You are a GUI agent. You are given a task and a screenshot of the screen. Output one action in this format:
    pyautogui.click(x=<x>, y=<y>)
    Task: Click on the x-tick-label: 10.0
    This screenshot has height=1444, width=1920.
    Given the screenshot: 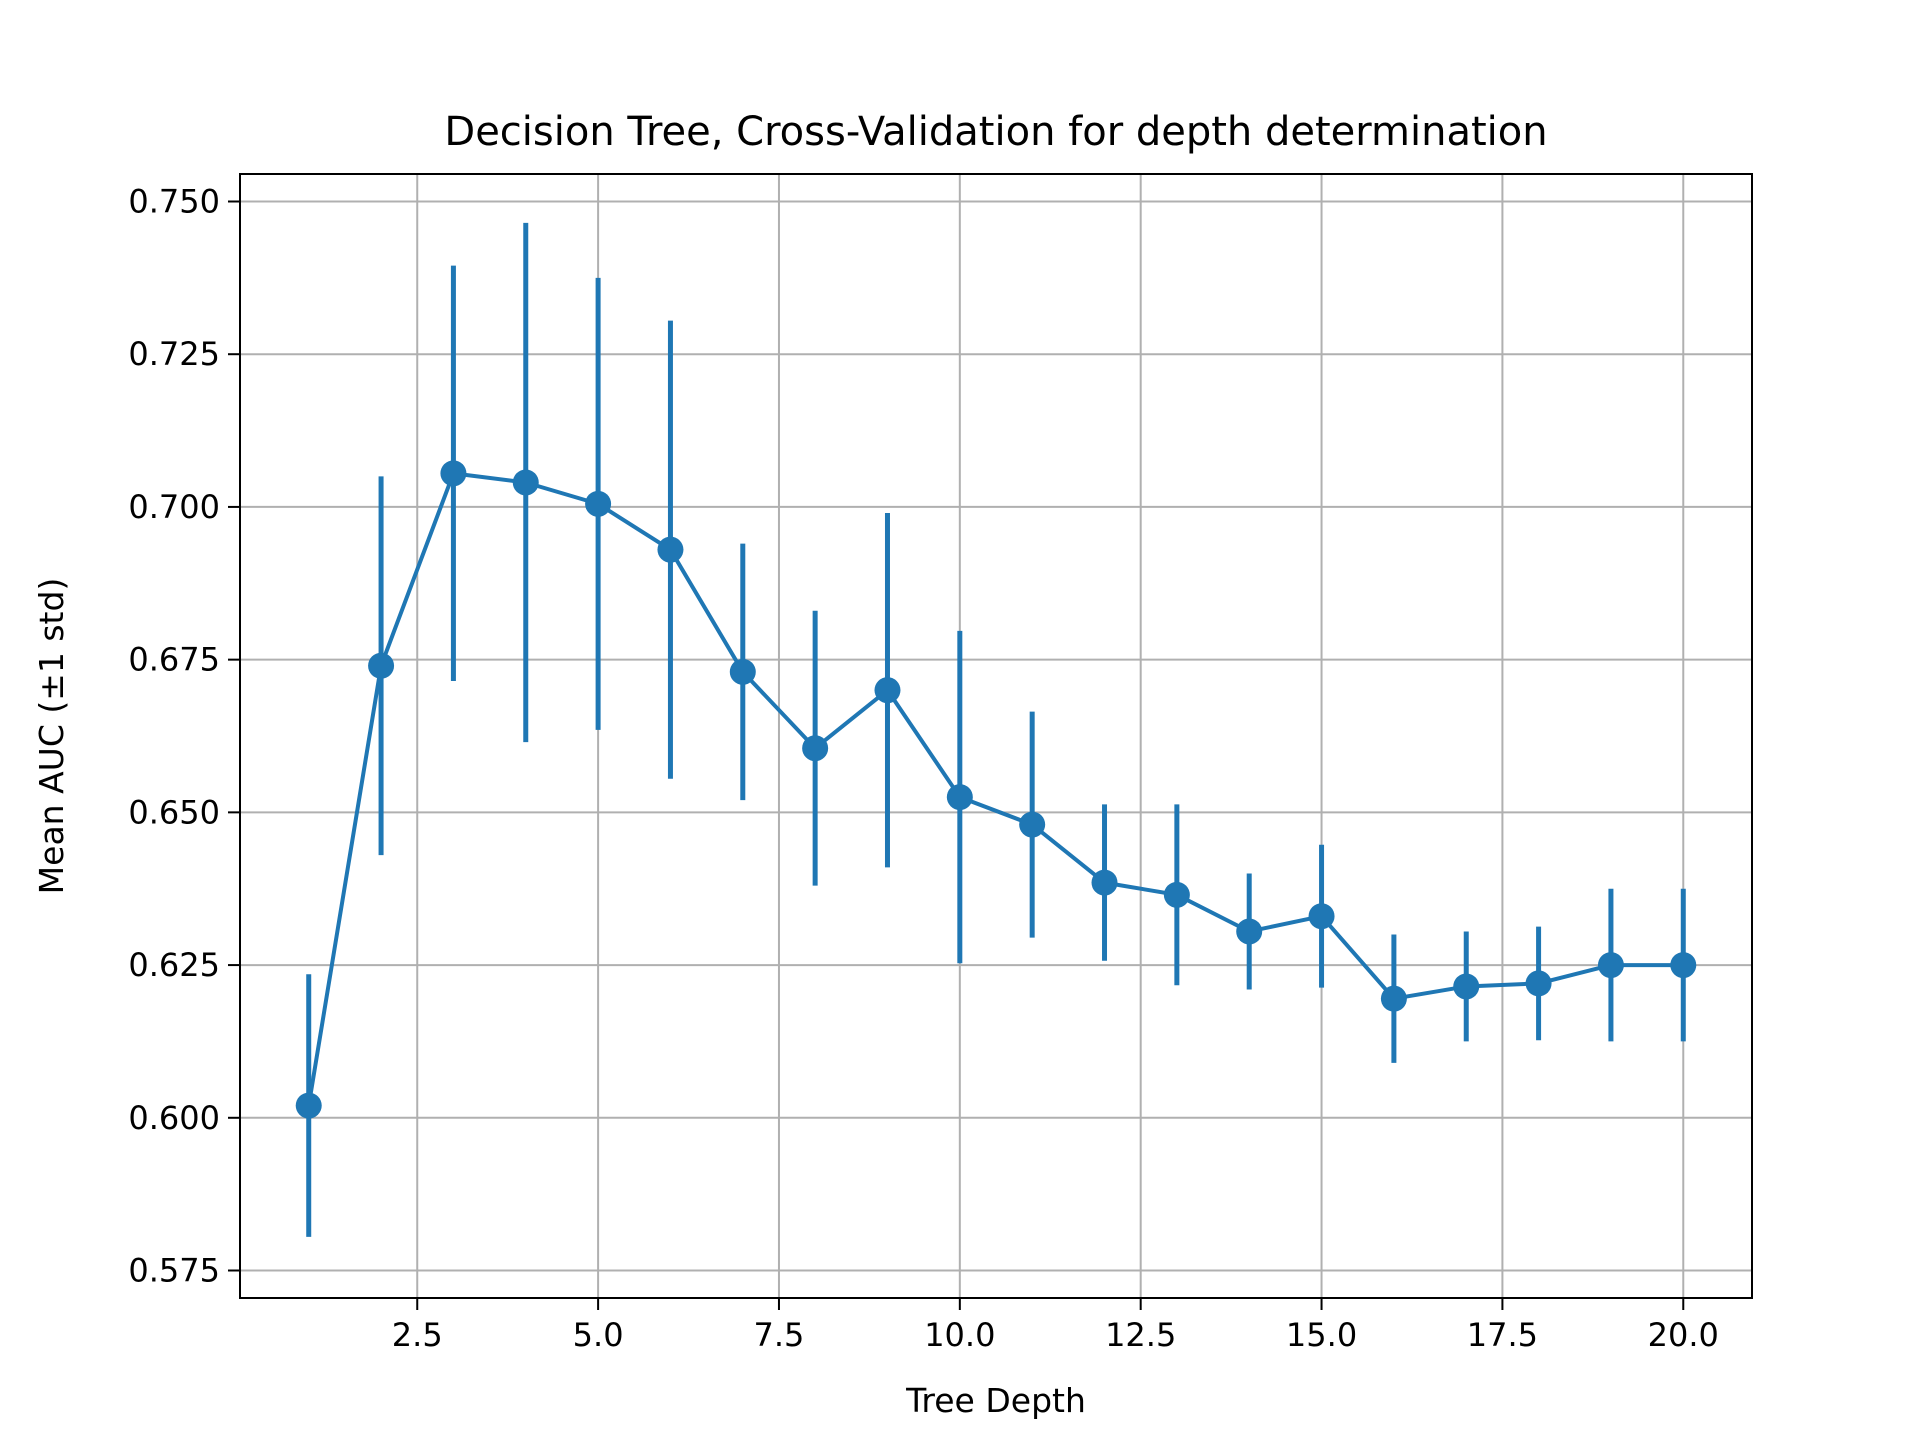 What is the action you would take?
    pyautogui.click(x=959, y=1335)
    